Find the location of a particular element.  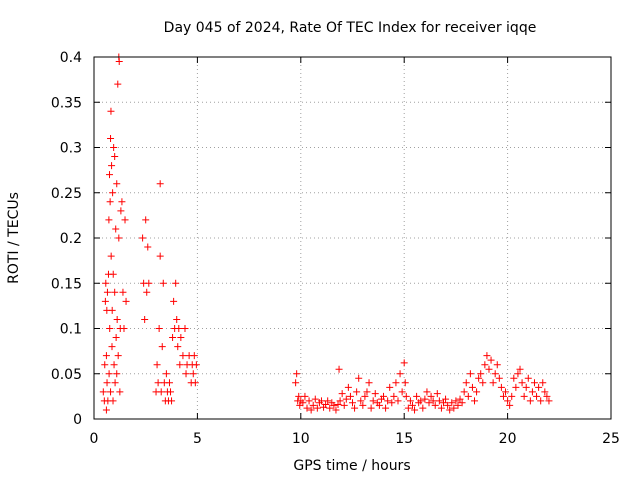

x-tick-label: 15 is located at coordinates (404, 439).